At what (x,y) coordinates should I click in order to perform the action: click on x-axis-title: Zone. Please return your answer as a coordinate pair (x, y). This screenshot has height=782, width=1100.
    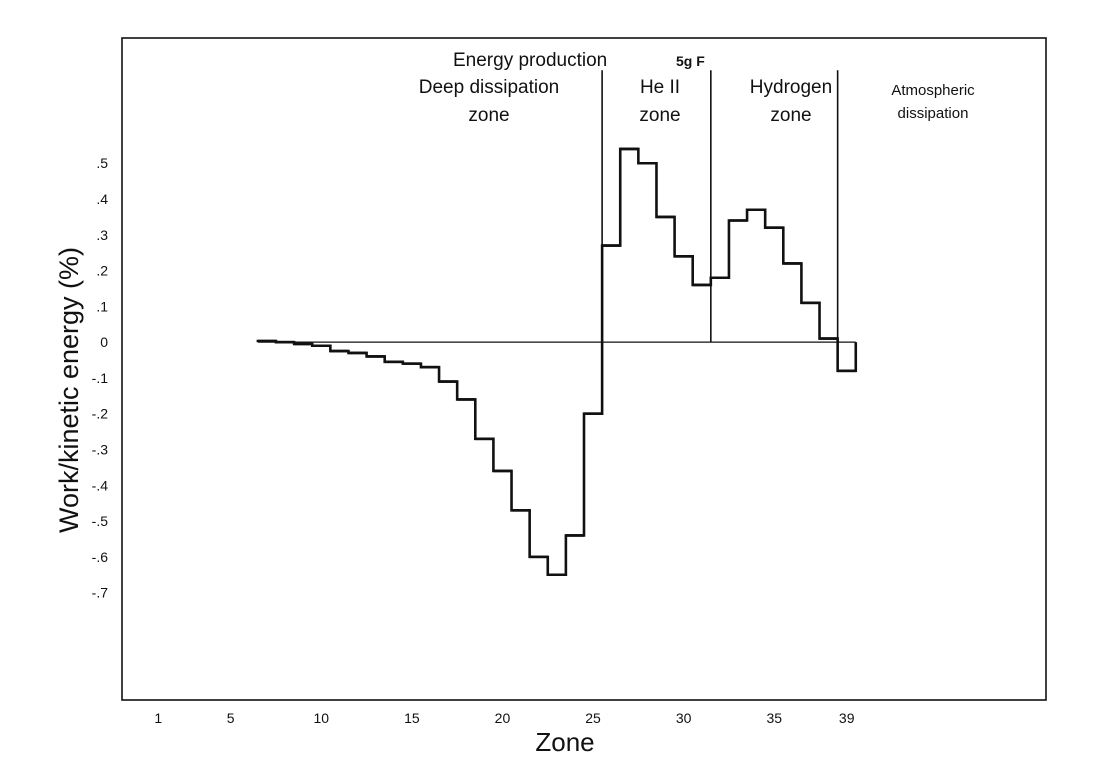
    Looking at the image, I should click on (564, 742).